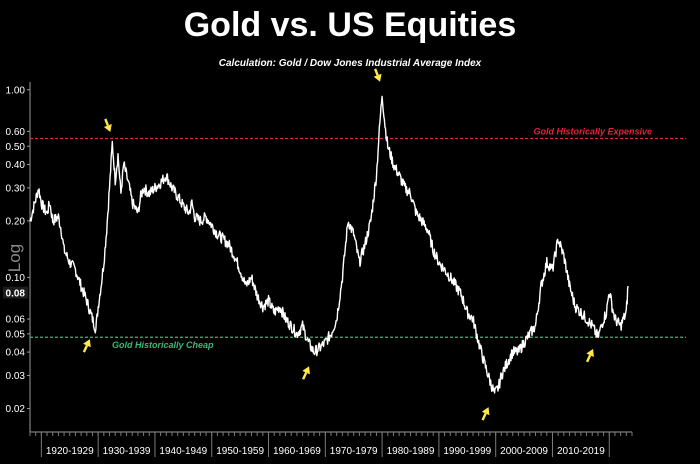  What do you see at coordinates (592, 131) in the screenshot?
I see `expensive-threshold-label: Gold Historically Expensive` at bounding box center [592, 131].